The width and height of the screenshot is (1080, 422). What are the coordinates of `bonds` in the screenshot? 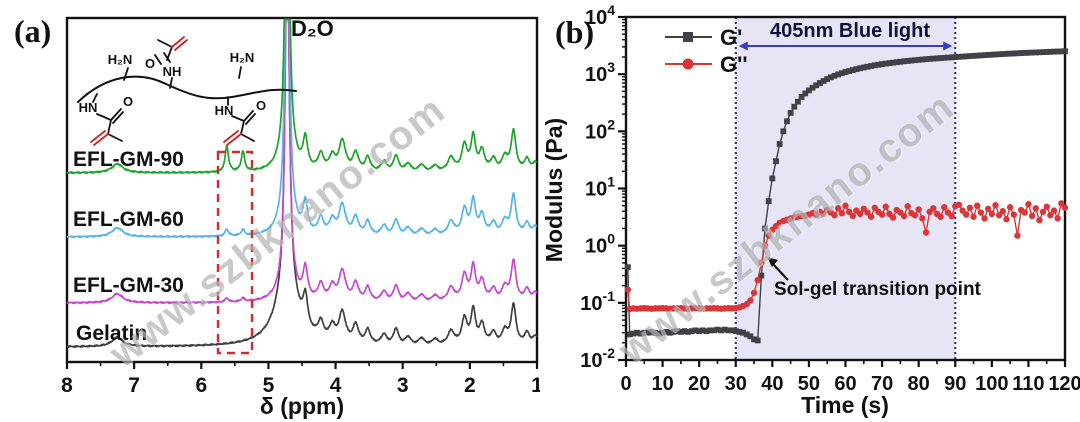 It's located at (163, 64).